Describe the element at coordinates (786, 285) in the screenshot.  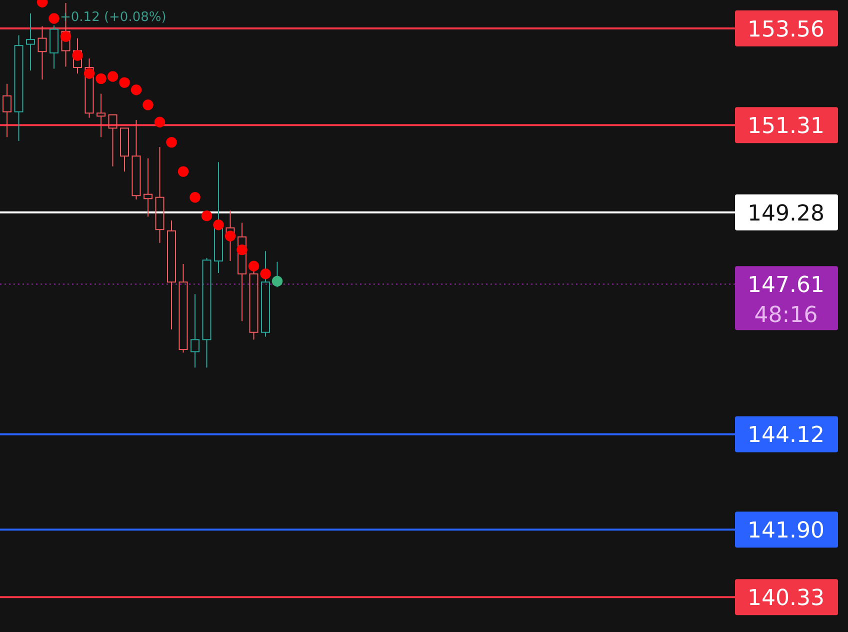
I see `ref-line-label: 147.61` at that location.